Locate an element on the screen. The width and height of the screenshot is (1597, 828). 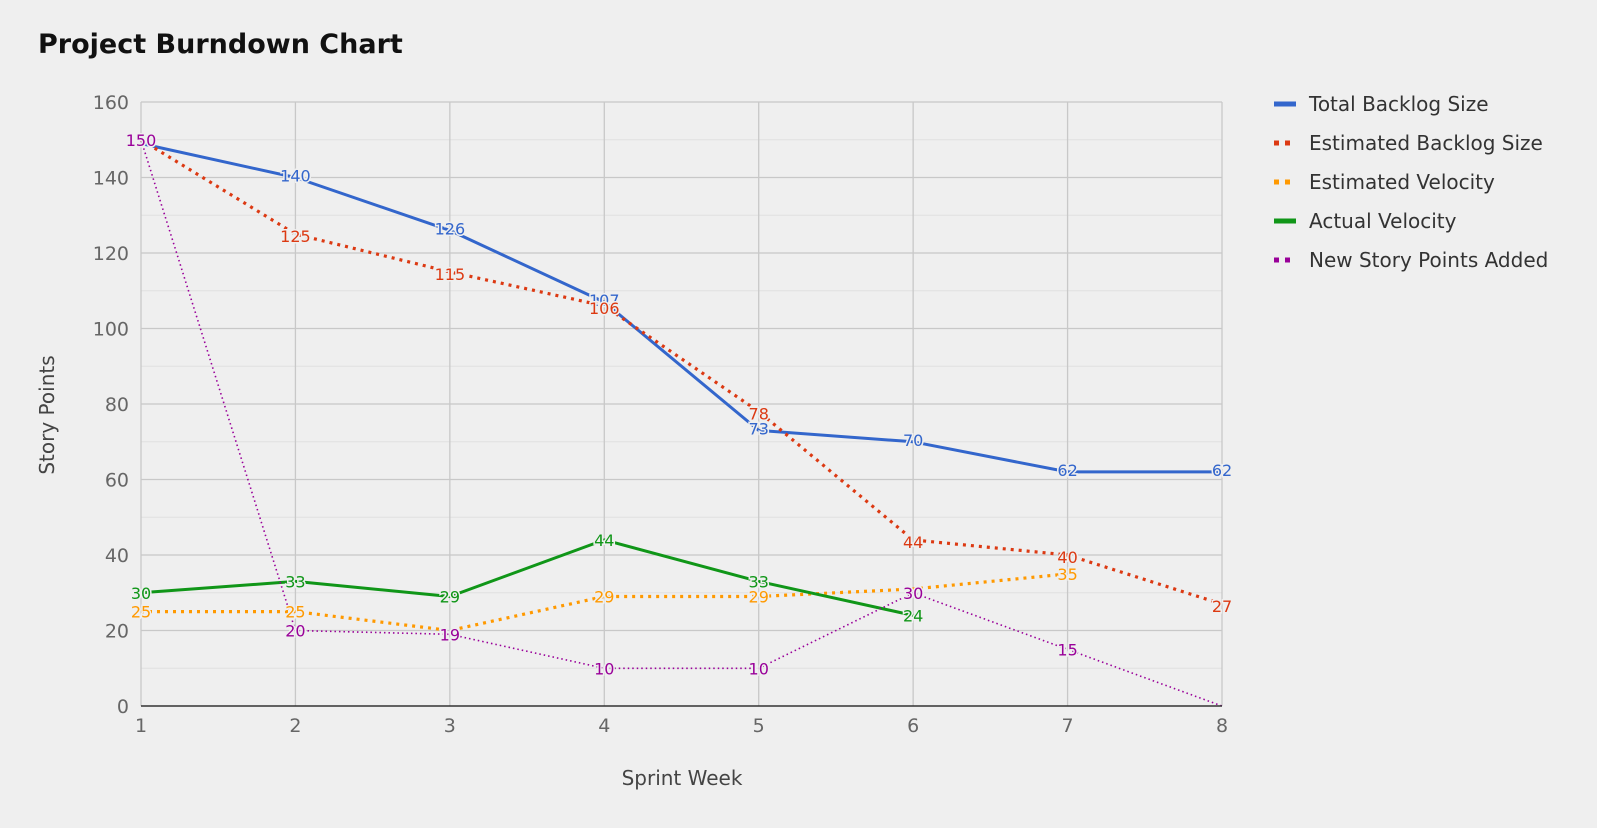
data-label: 140 is located at coordinates (295, 176).